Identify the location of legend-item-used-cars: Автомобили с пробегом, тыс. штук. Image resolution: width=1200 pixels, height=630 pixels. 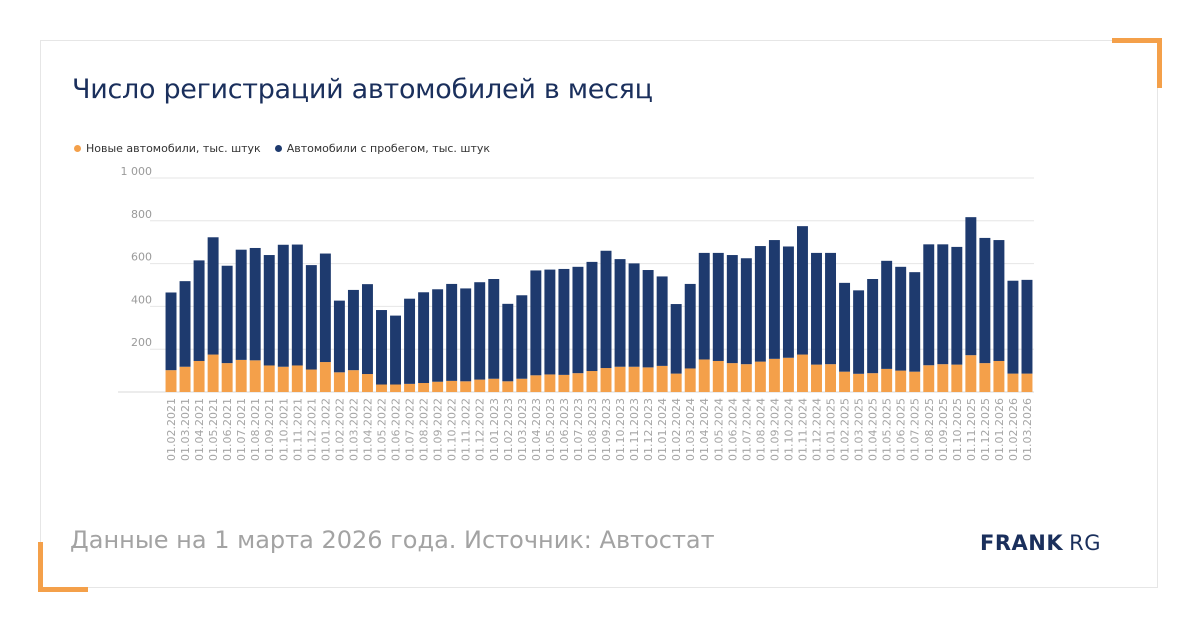
(382, 148).